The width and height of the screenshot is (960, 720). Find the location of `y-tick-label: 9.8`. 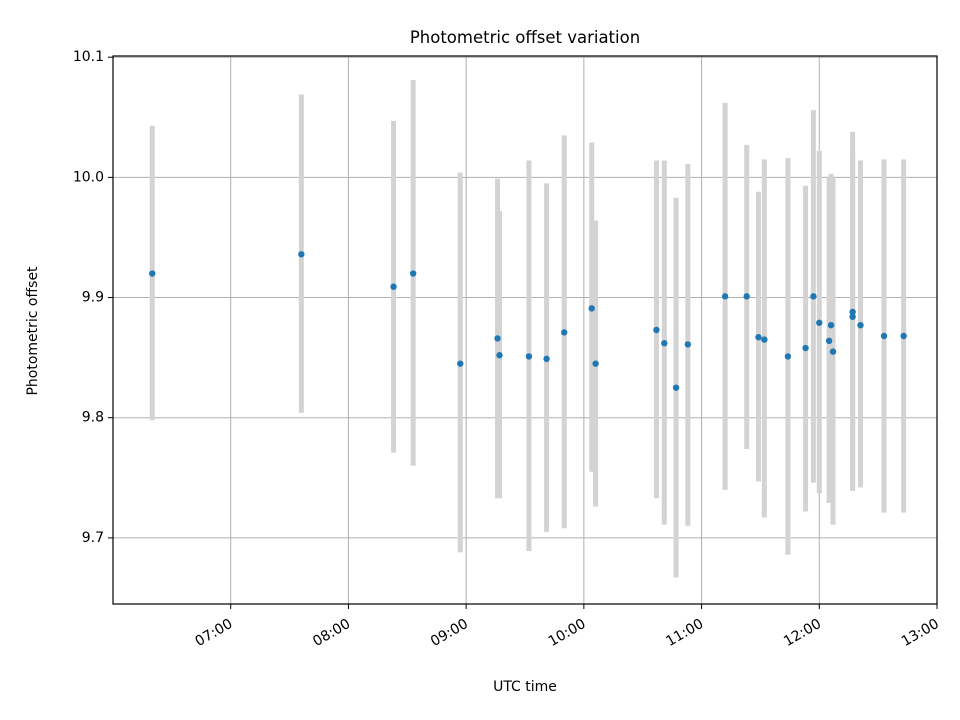

y-tick-label: 9.8 is located at coordinates (93, 418).